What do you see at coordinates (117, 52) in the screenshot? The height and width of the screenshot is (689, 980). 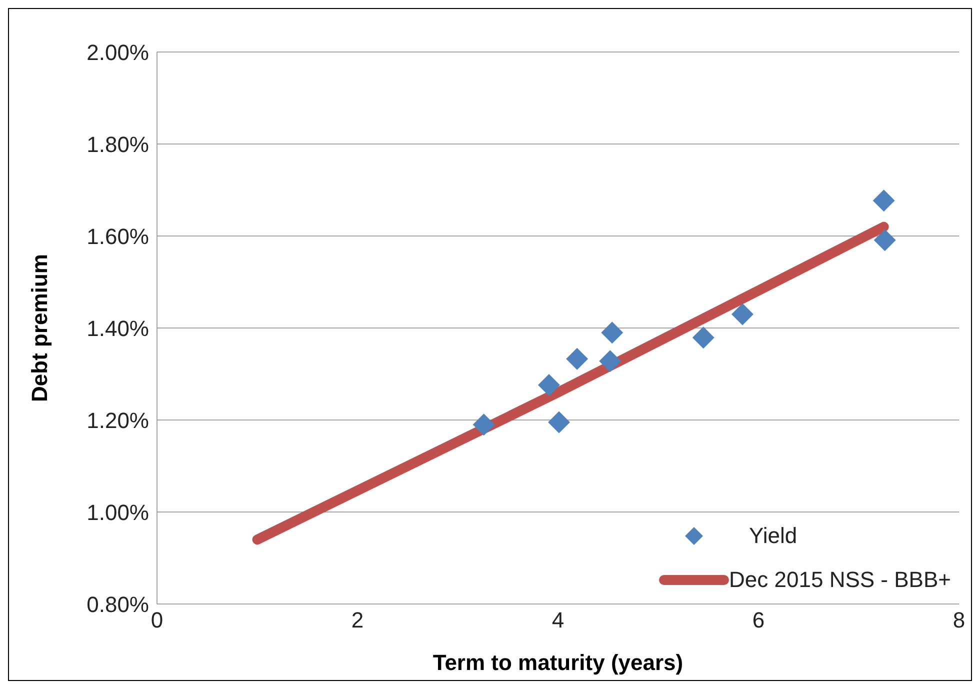 I see `y-tick-label: 2.00%` at bounding box center [117, 52].